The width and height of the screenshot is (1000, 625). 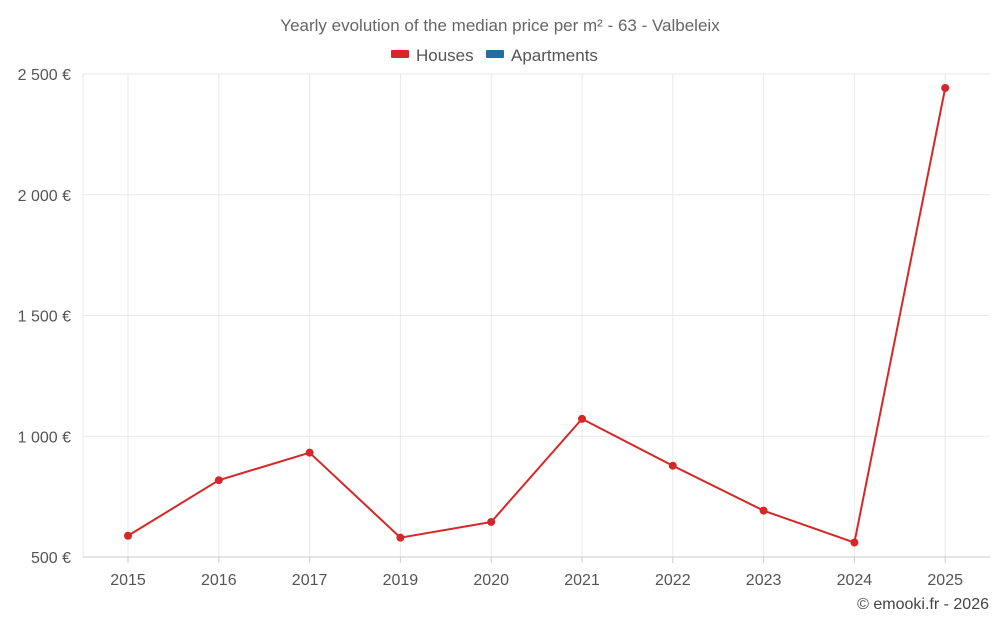 What do you see at coordinates (764, 580) in the screenshot?
I see `x-tick-label: 2023` at bounding box center [764, 580].